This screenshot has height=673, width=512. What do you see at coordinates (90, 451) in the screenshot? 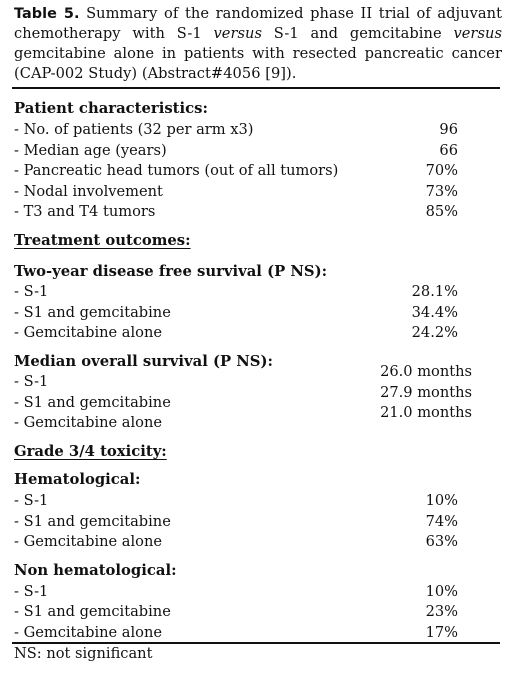
I see `toxicity-heading: Grade 3/4 toxicity:` at bounding box center [90, 451].